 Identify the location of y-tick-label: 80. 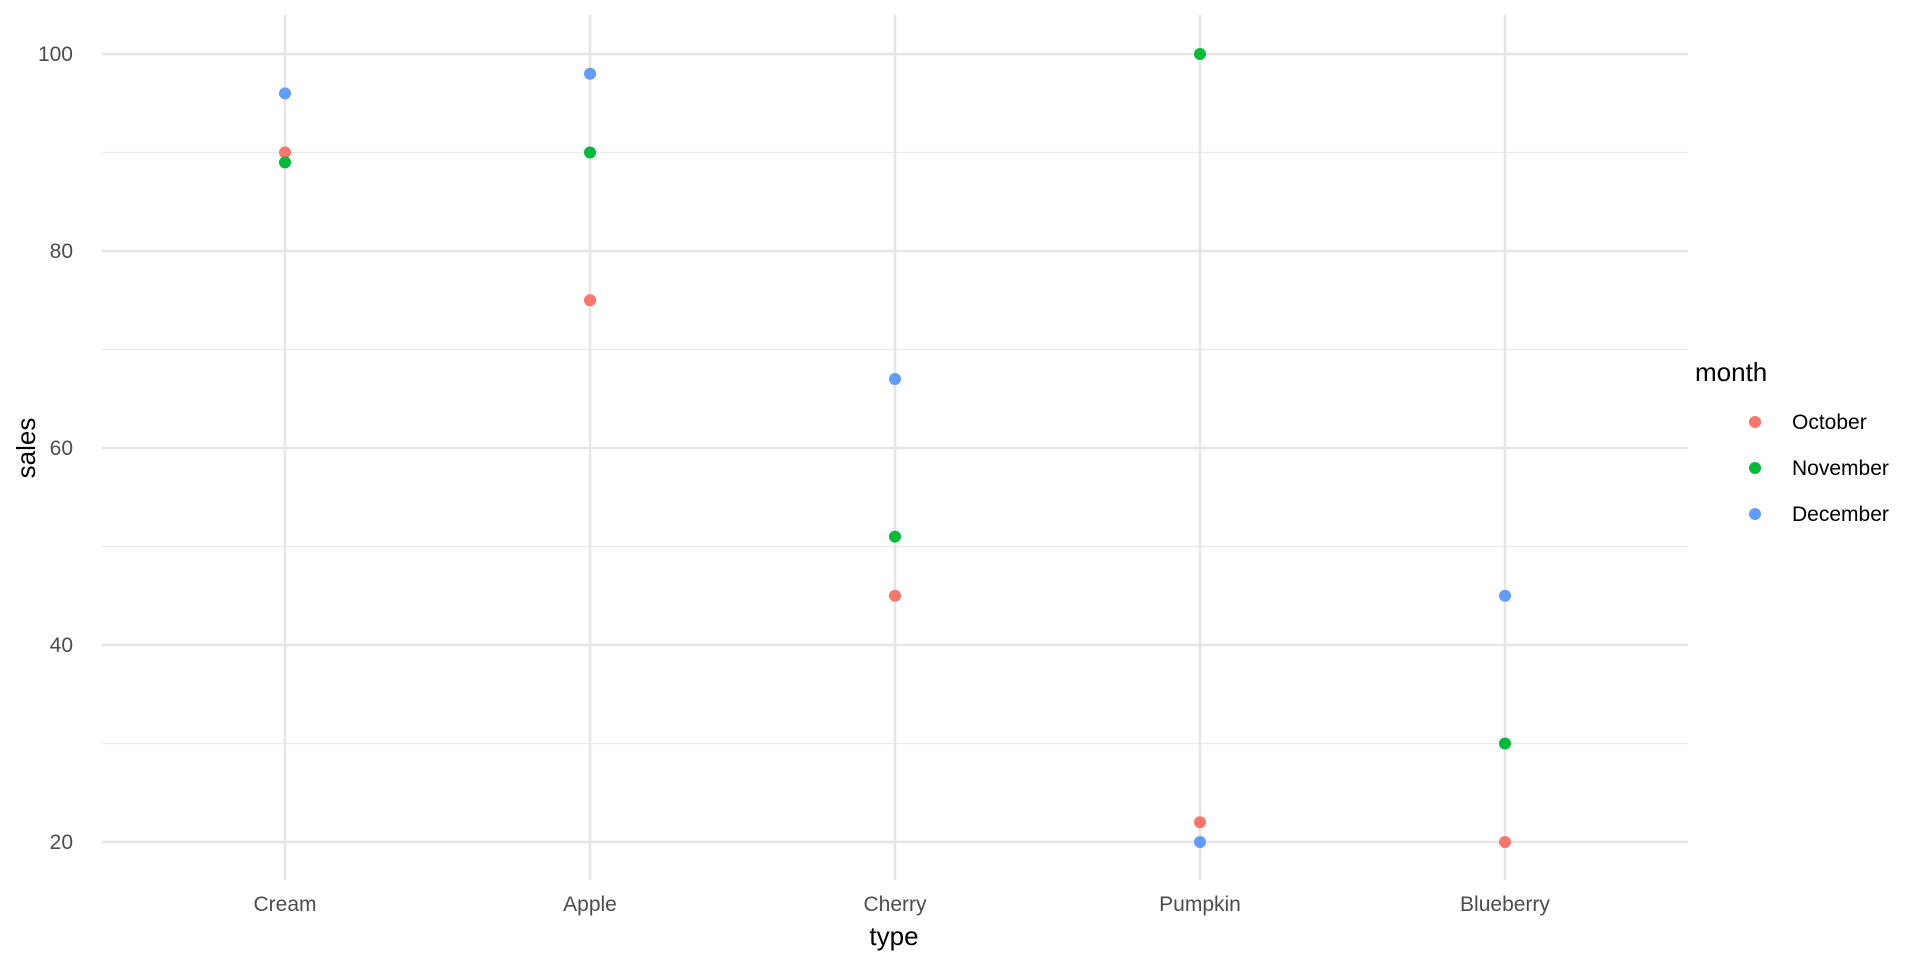
(61, 251).